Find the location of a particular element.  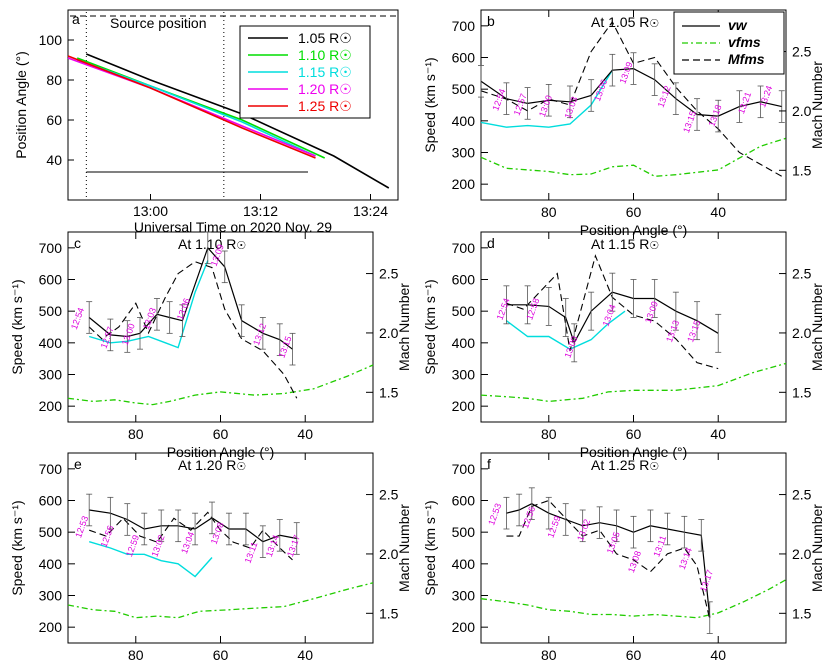

panel-letter: f is located at coordinates (489, 464).